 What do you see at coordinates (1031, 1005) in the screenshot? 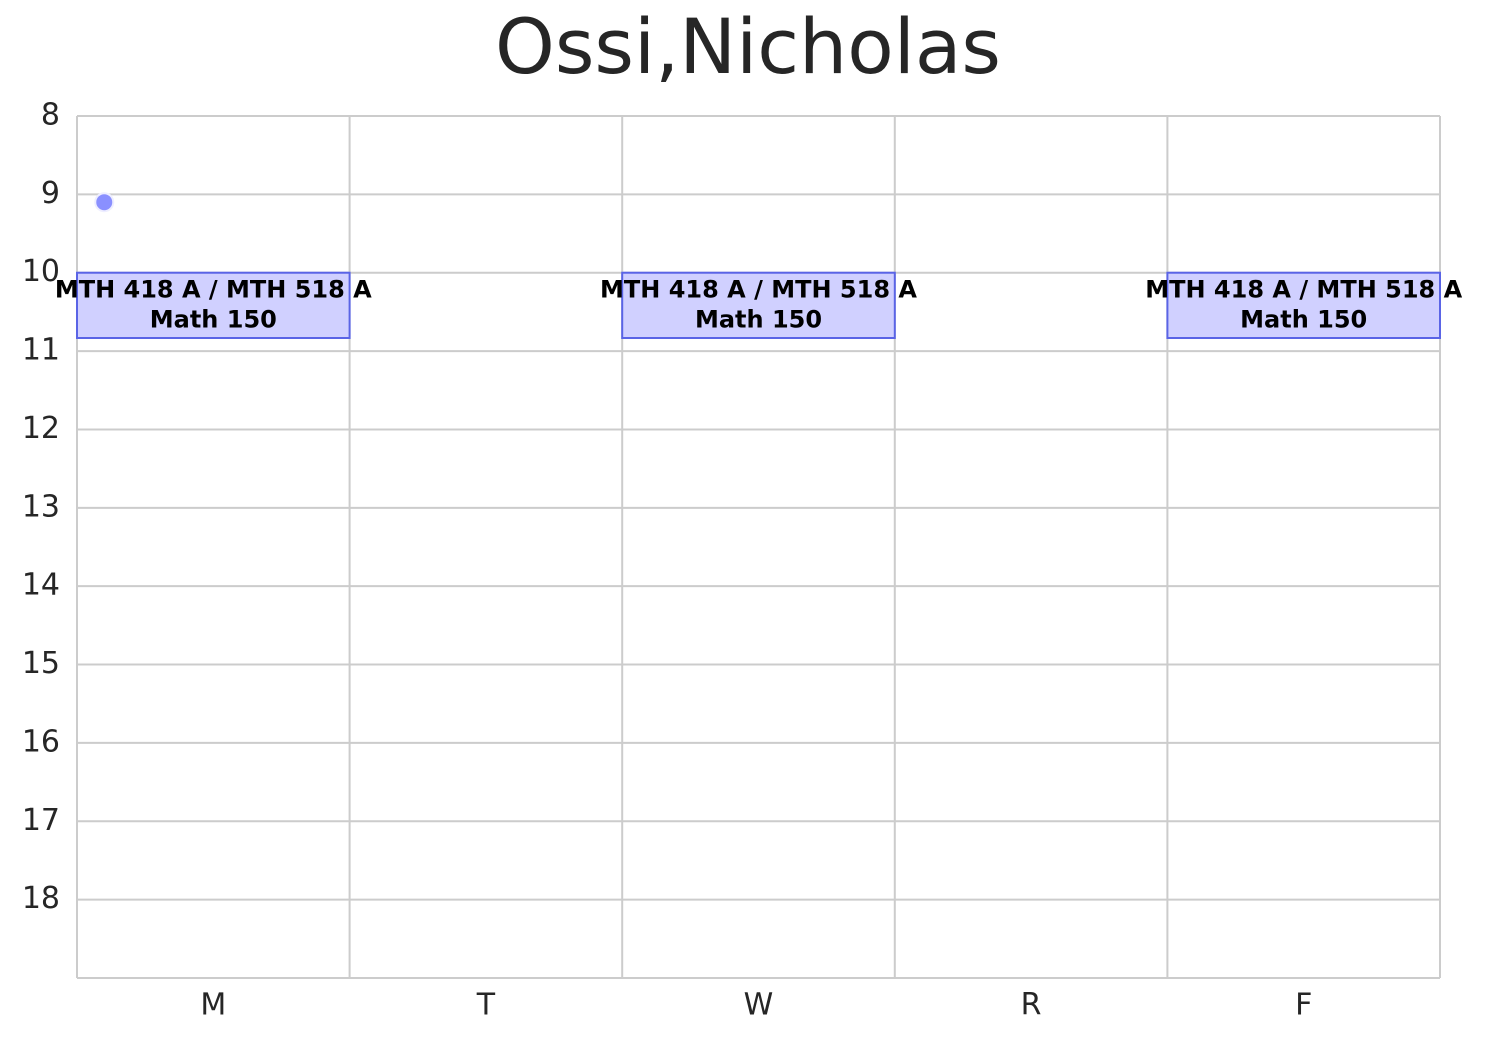
I see `x-tick-label: R` at bounding box center [1031, 1005].